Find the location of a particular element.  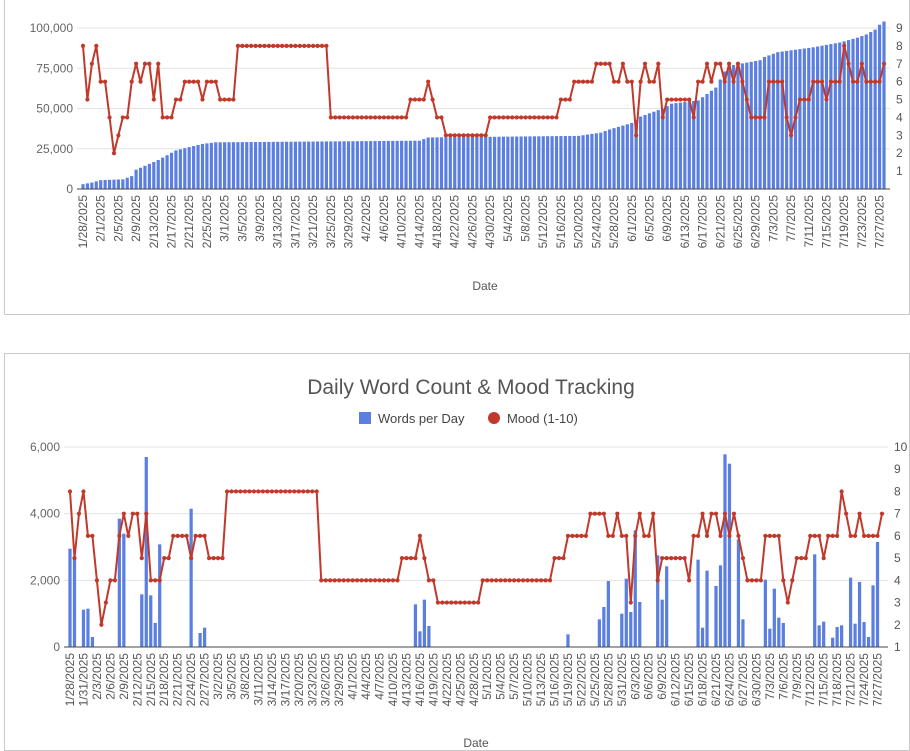

y-right-tick-label: 7 is located at coordinates (897, 514).